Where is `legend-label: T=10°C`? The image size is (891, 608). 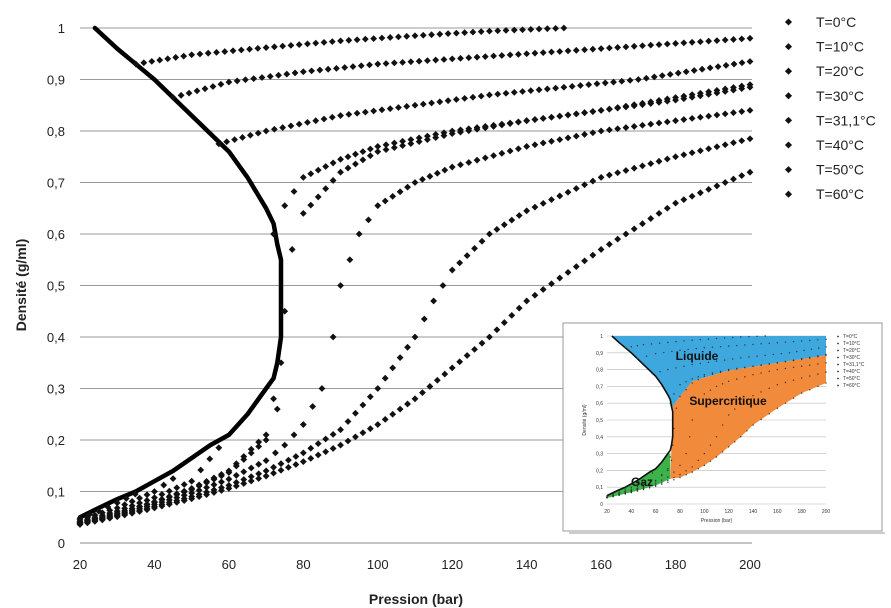 legend-label: T=10°C is located at coordinates (840, 47).